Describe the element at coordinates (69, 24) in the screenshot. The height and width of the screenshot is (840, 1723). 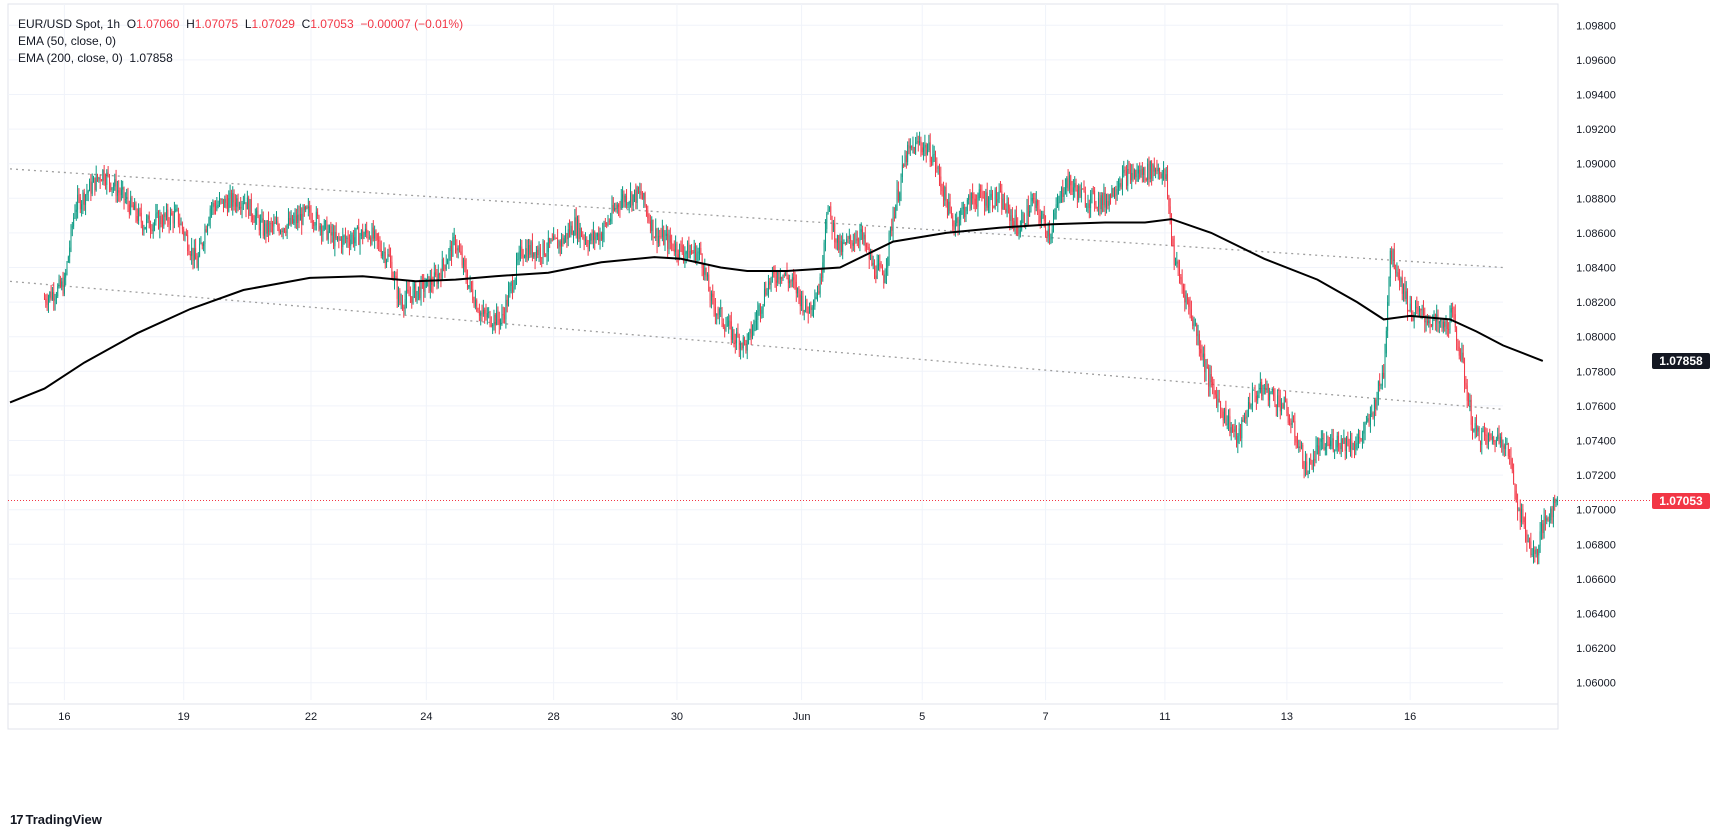
I see `symbol-label: EUR/USD Spot, 1h` at that location.